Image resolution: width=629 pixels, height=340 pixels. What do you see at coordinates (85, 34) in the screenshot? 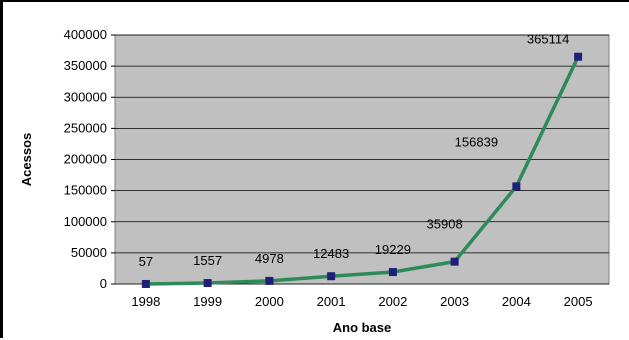
I see `y-tick-label: 400000` at bounding box center [85, 34].